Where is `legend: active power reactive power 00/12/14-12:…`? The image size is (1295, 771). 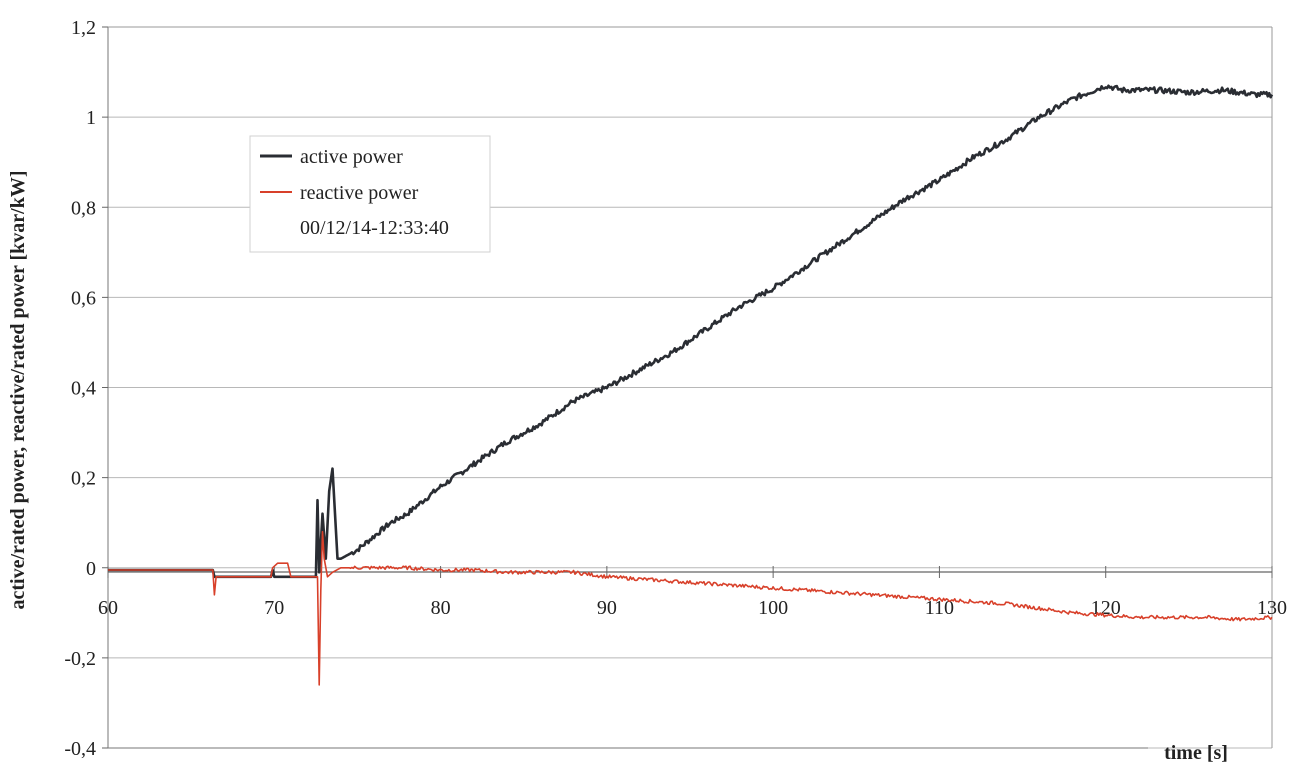
legend: active power reactive power 00/12/14-12:… is located at coordinates (370, 194).